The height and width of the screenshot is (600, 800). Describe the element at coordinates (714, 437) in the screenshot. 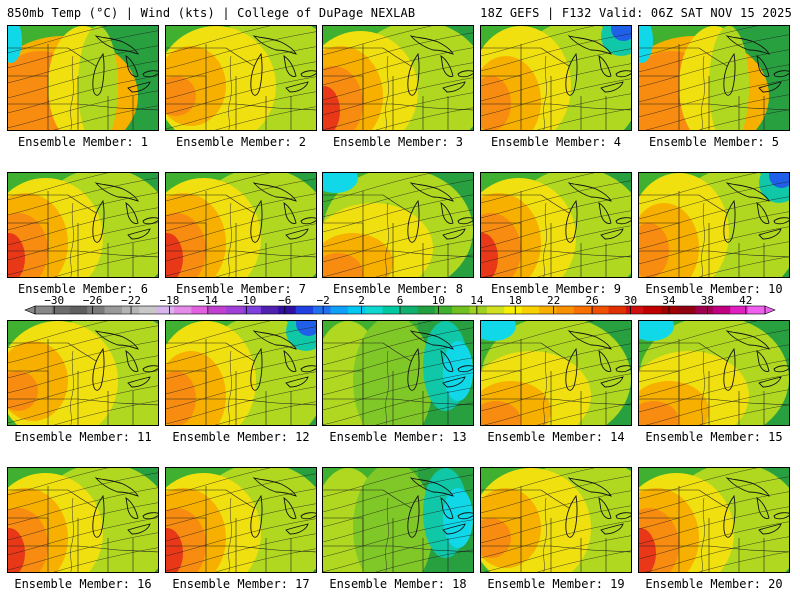

I see `ensemble-member-label: Ensemble Member: 15` at that location.